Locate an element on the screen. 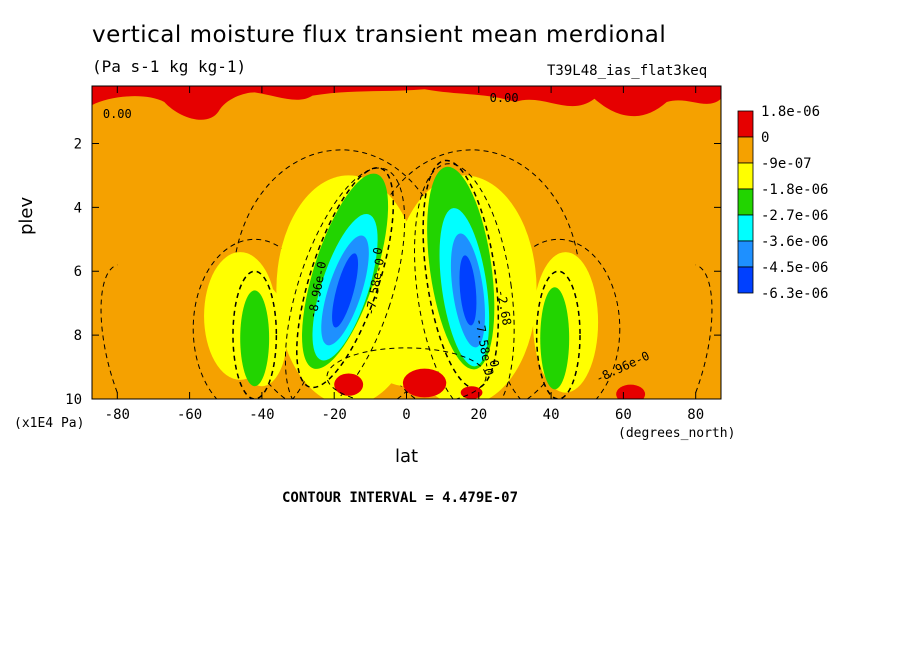 Image resolution: width=904 pixels, height=654 pixels. y-tick-label: 4 is located at coordinates (78, 208).